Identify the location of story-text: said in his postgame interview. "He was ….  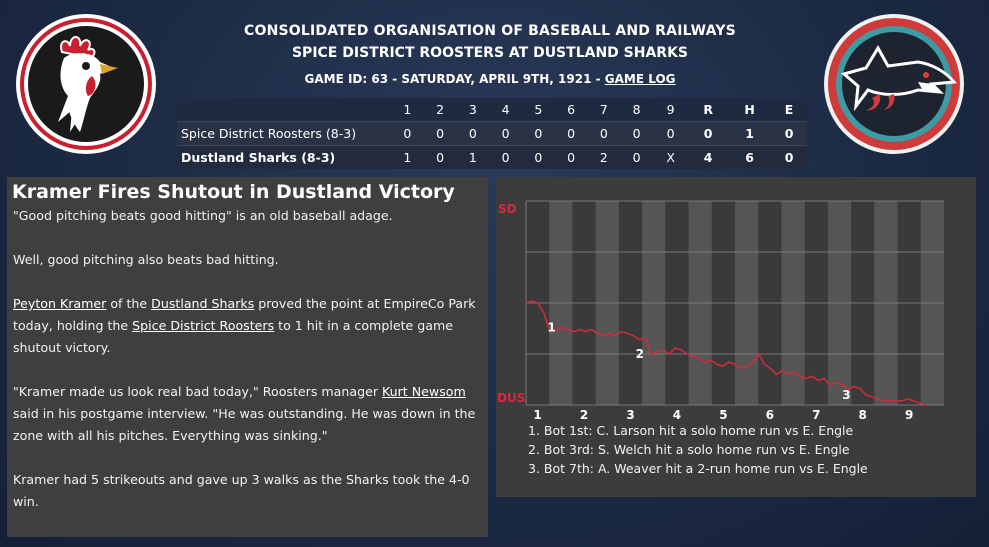
(244, 424).